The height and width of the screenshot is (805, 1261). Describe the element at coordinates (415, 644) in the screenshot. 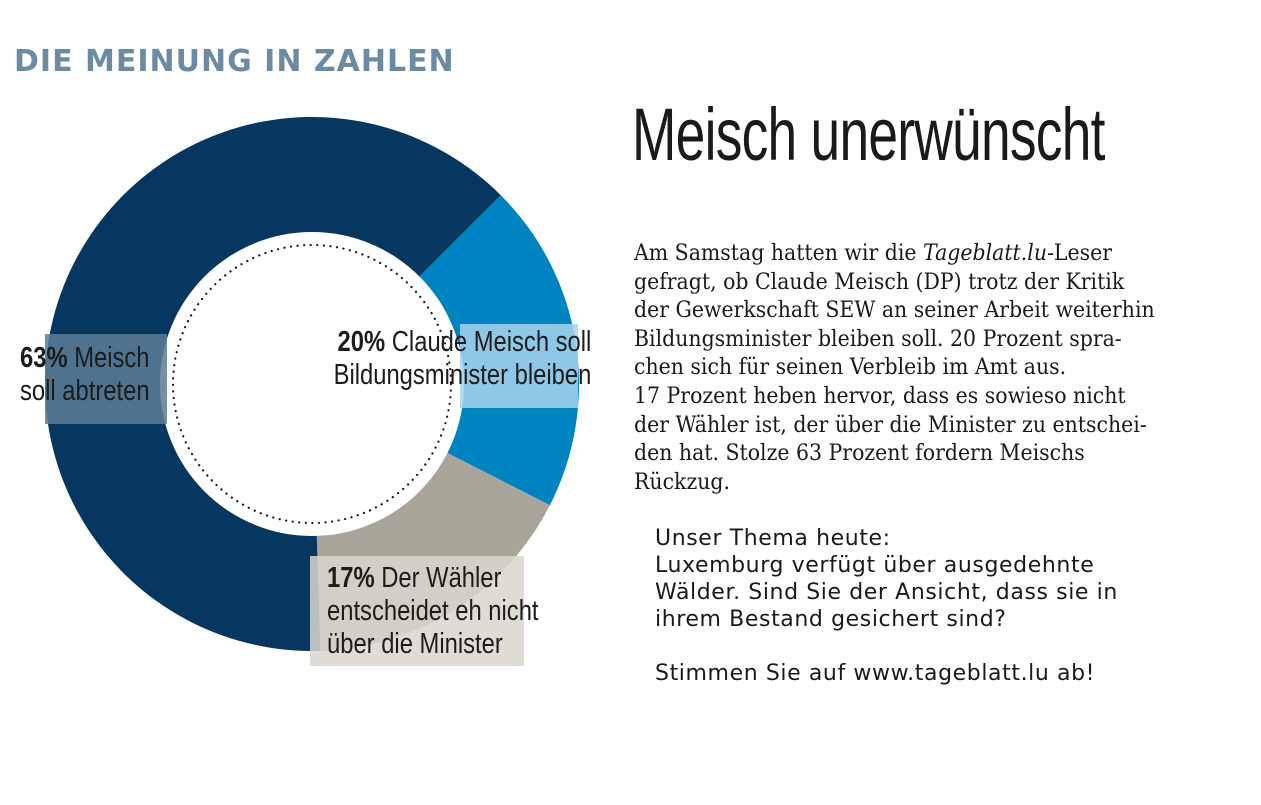

I see `slice-text: über die Minister` at that location.